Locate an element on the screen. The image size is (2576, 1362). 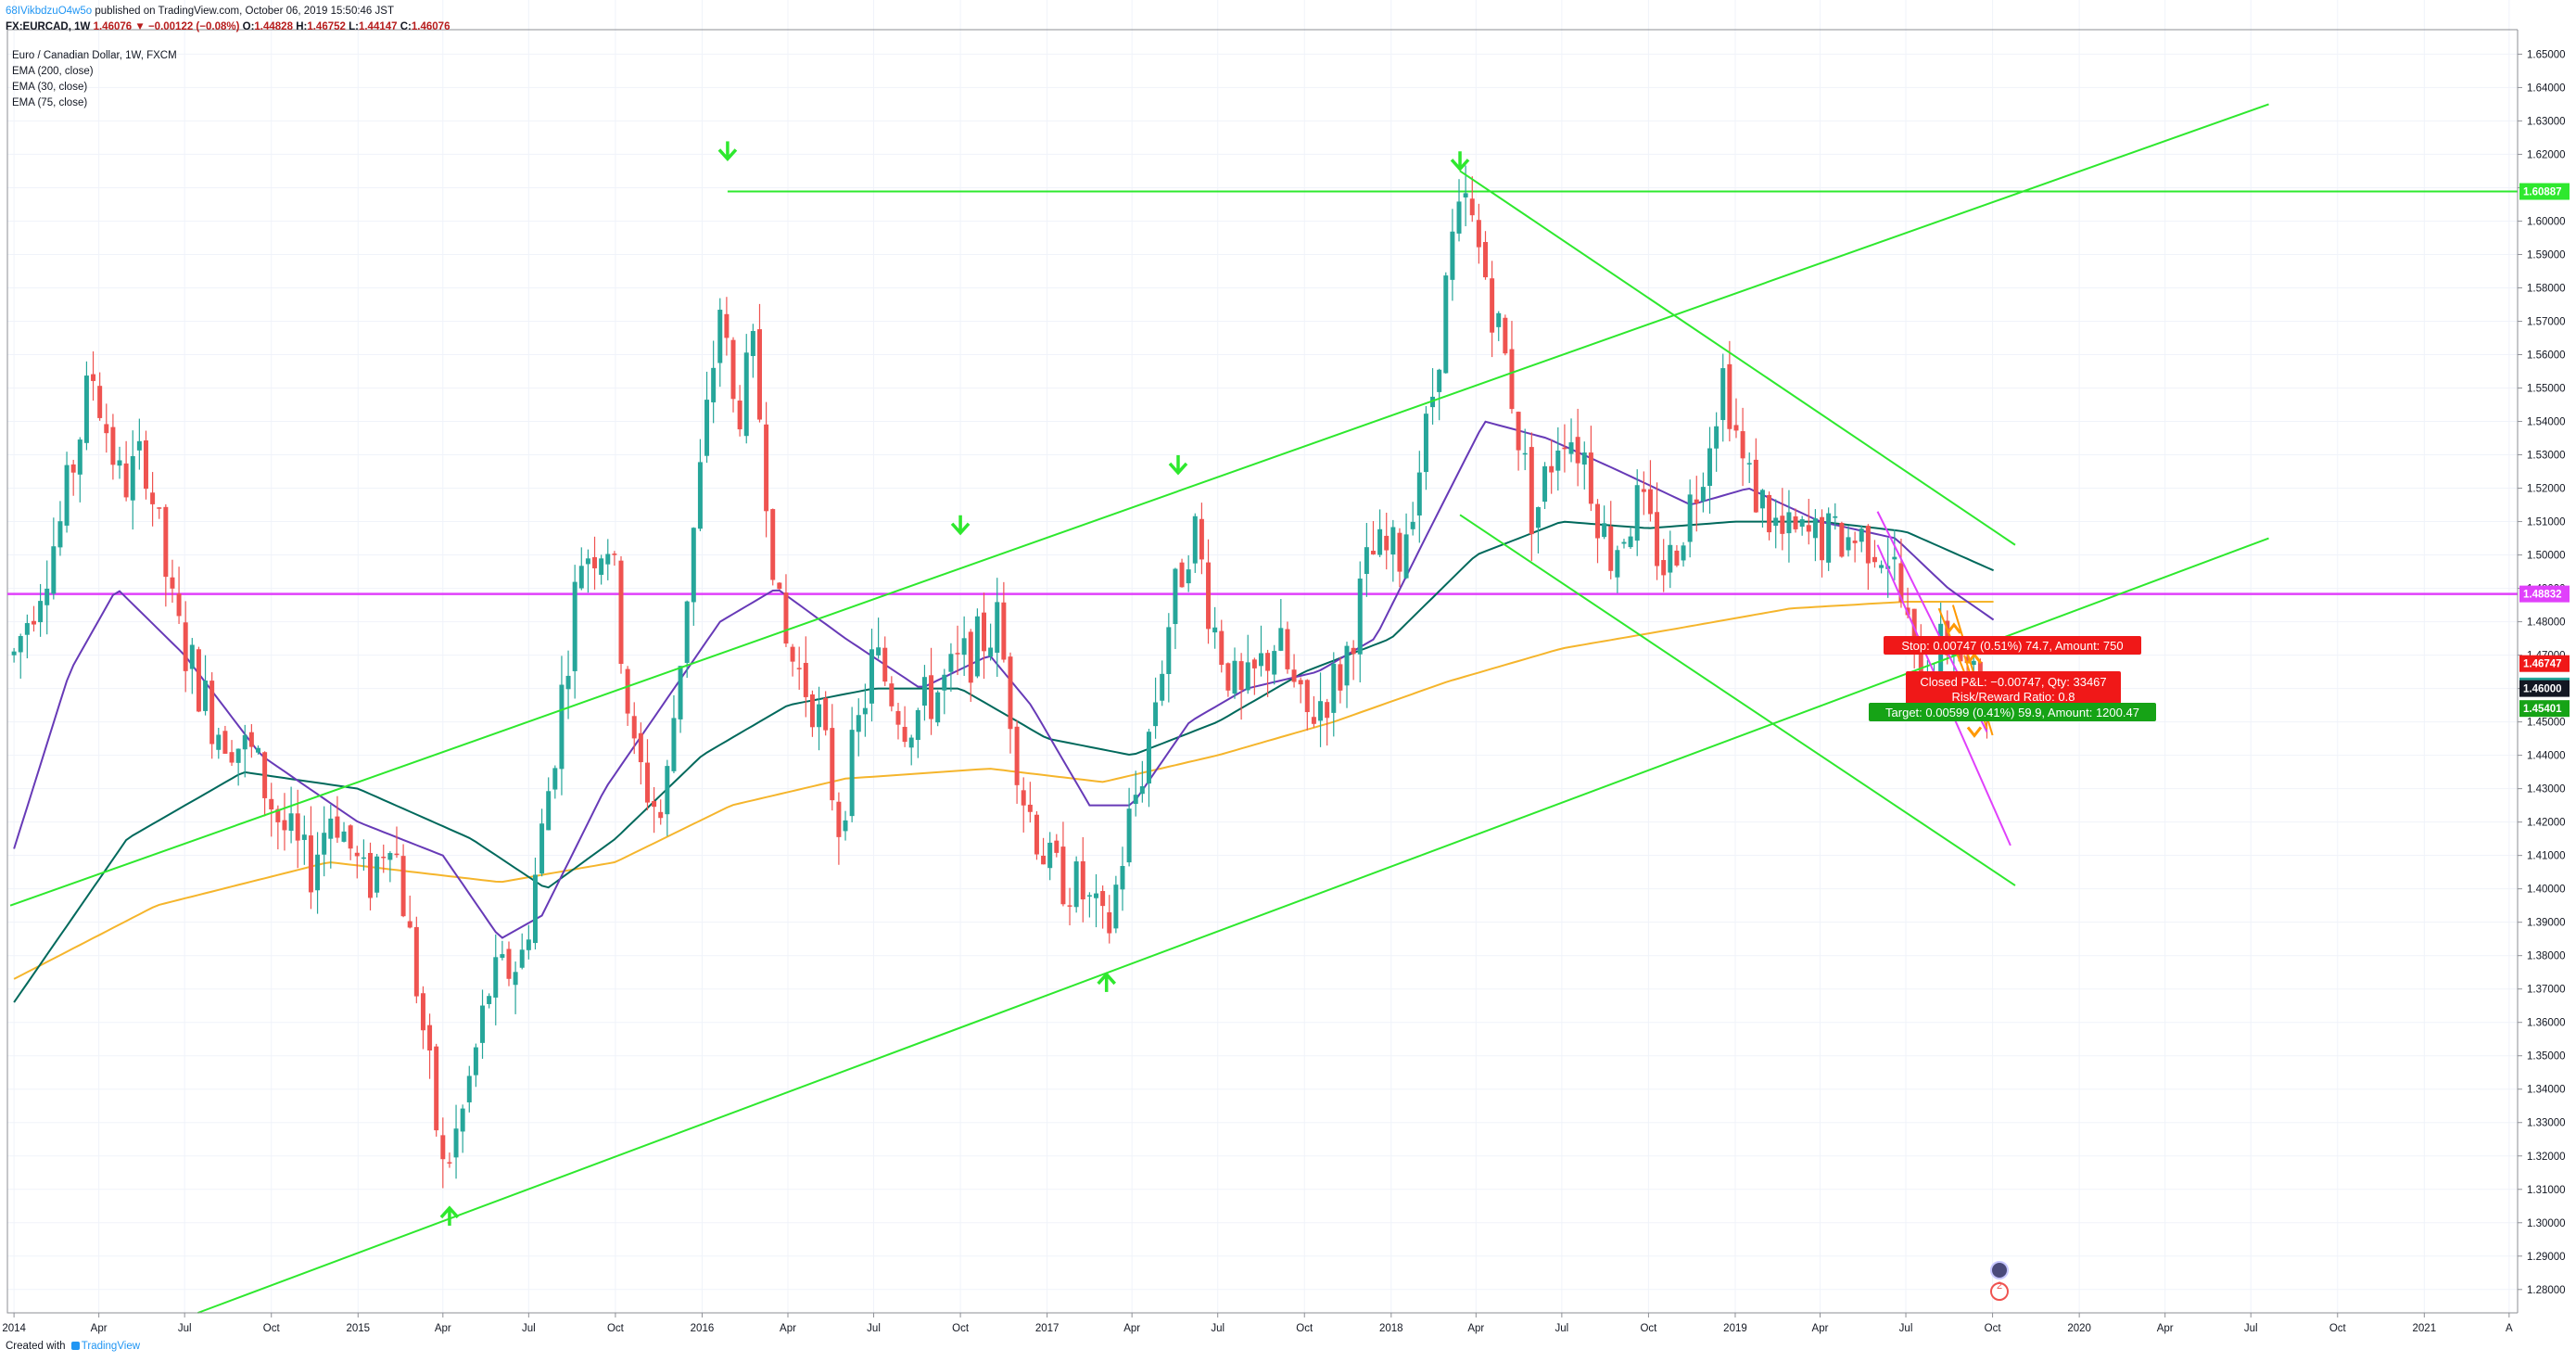
close-label: C: is located at coordinates (406, 26).